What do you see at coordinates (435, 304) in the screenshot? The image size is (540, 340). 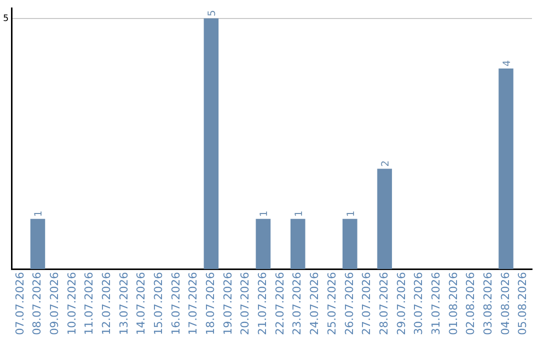 I see `x-tick-label: 31.07.2026` at bounding box center [435, 304].